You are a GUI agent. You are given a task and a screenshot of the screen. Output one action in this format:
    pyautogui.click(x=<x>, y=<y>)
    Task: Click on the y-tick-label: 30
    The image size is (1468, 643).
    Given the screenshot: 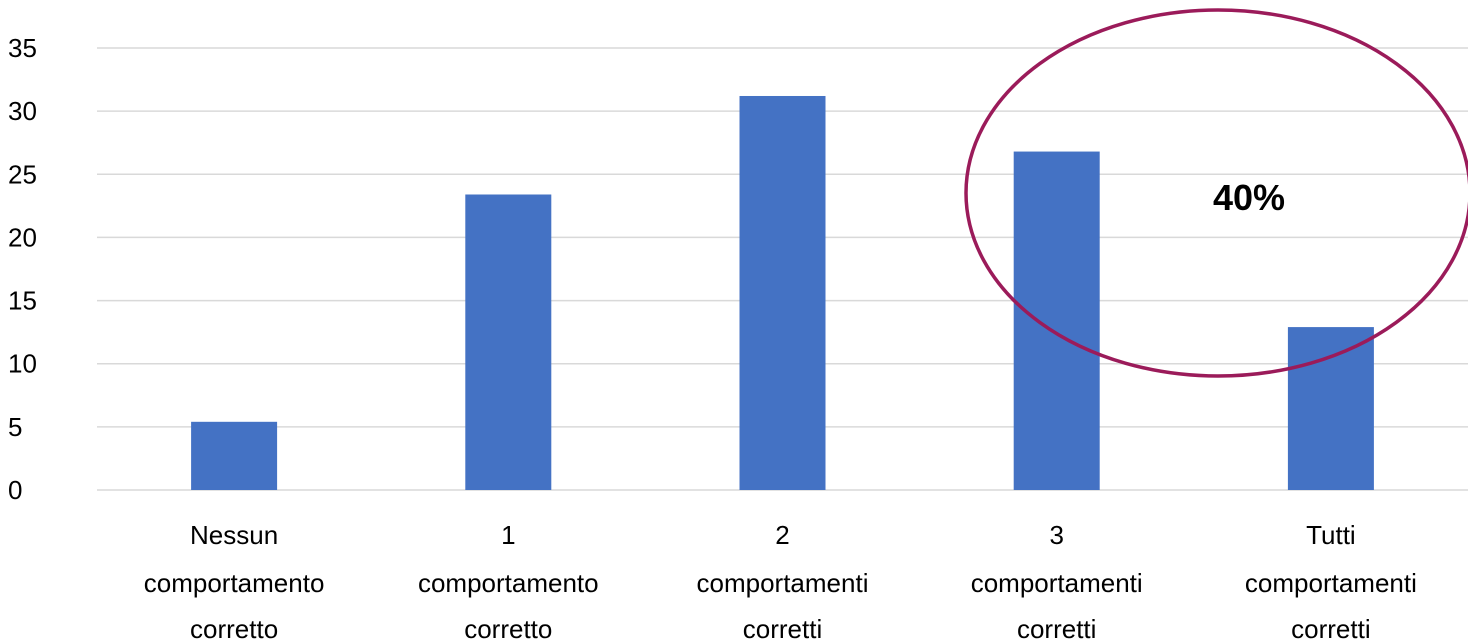 What is the action you would take?
    pyautogui.click(x=22, y=111)
    